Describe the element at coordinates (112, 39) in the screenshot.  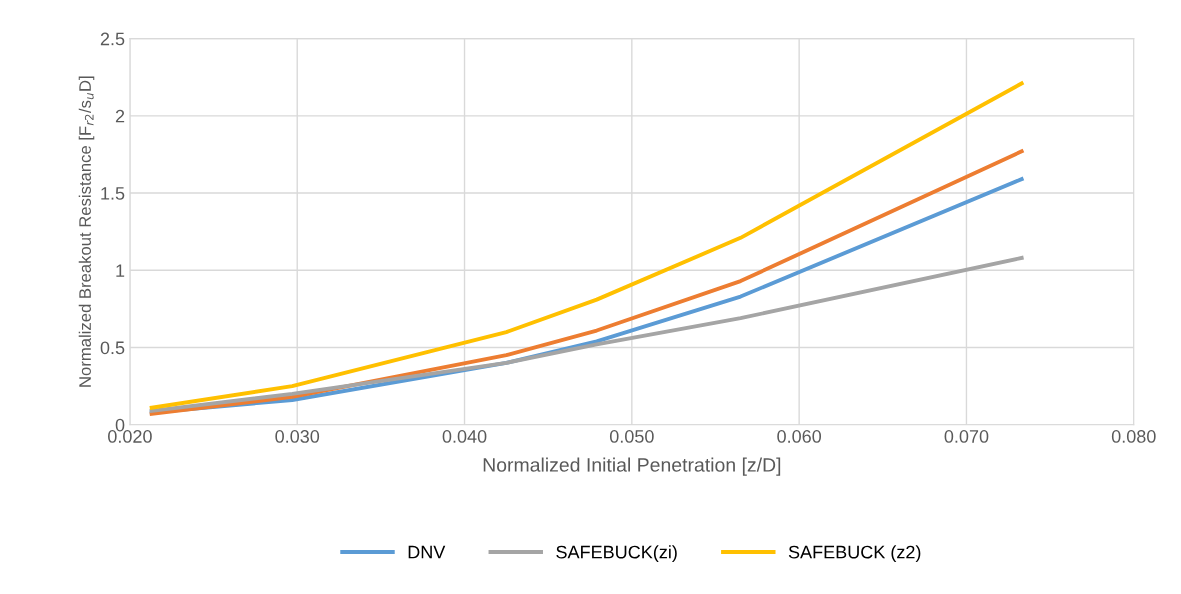
I see `y-tick-label: 2.5` at that location.